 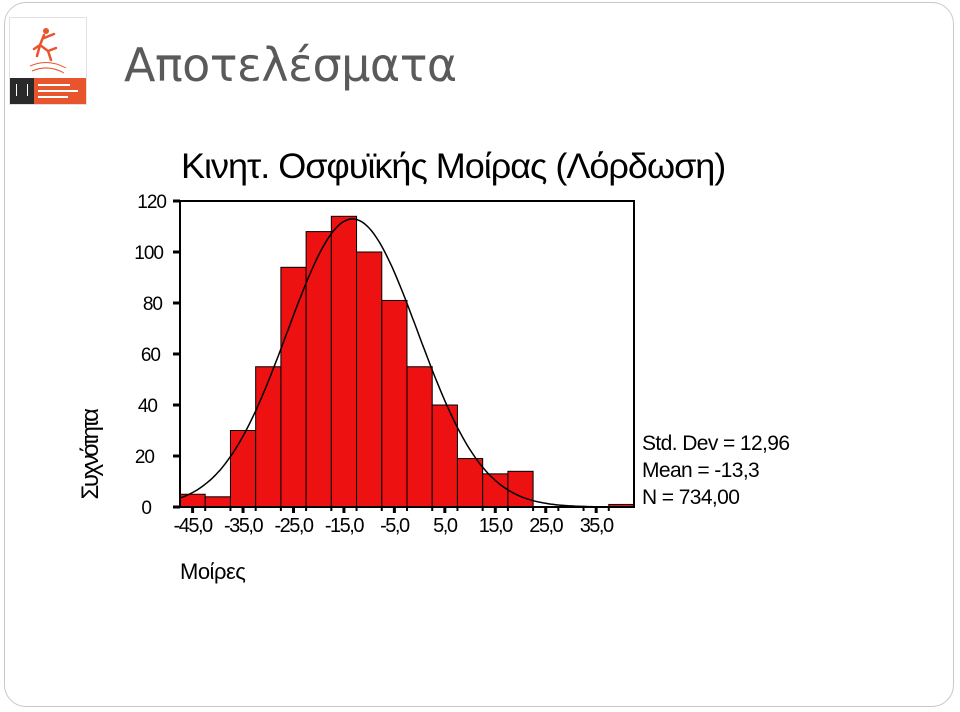 What do you see at coordinates (212, 571) in the screenshot?
I see `x-axis-label: Μοίρες` at bounding box center [212, 571].